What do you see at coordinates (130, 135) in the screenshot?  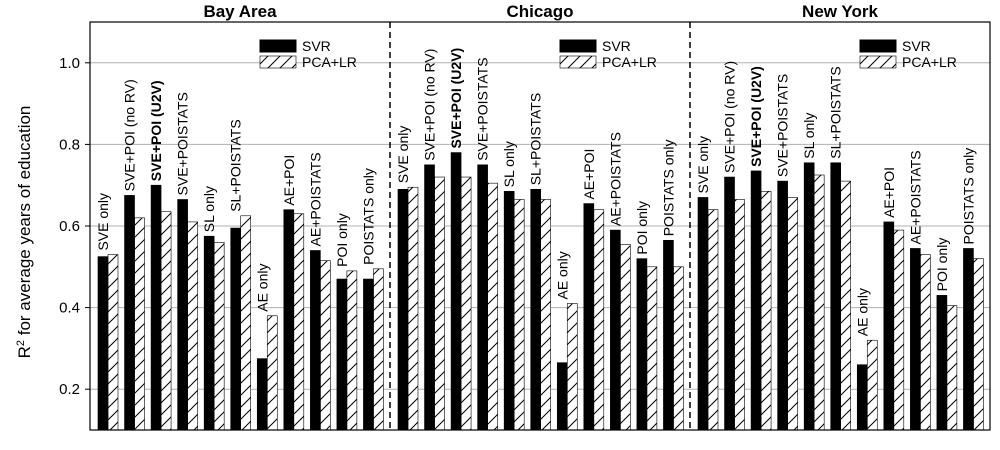 I see `category-label: SVE+POI (no RV)` at bounding box center [130, 135].